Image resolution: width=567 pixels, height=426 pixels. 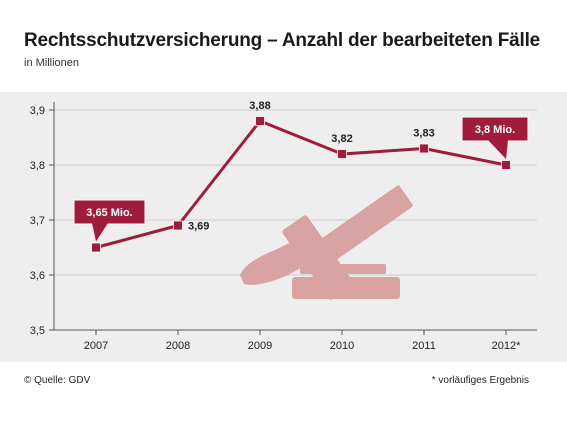 What do you see at coordinates (259, 106) in the screenshot?
I see `data-label: 3,88` at bounding box center [259, 106].